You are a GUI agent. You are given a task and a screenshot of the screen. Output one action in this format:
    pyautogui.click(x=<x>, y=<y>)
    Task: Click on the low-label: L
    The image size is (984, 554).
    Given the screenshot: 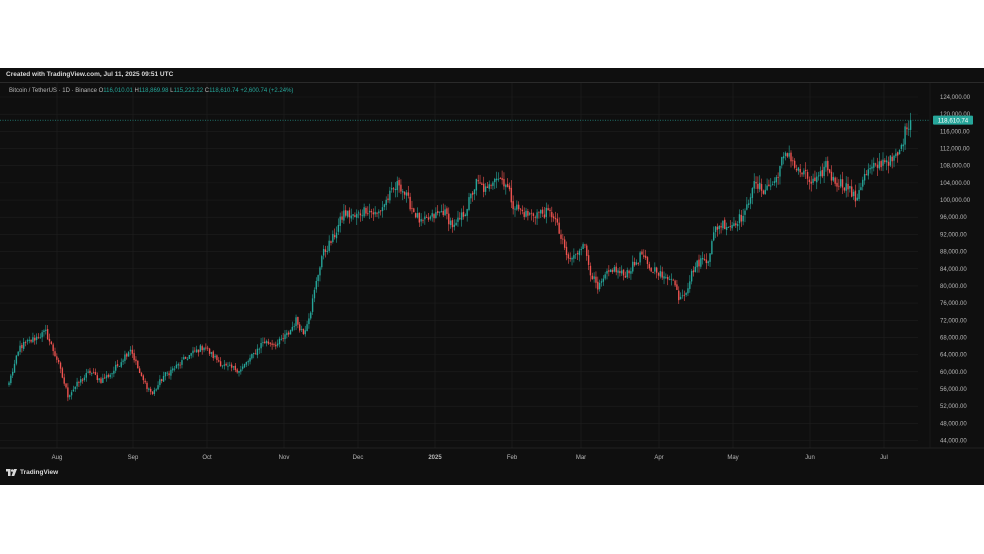 What is the action you would take?
    pyautogui.click(x=172, y=91)
    